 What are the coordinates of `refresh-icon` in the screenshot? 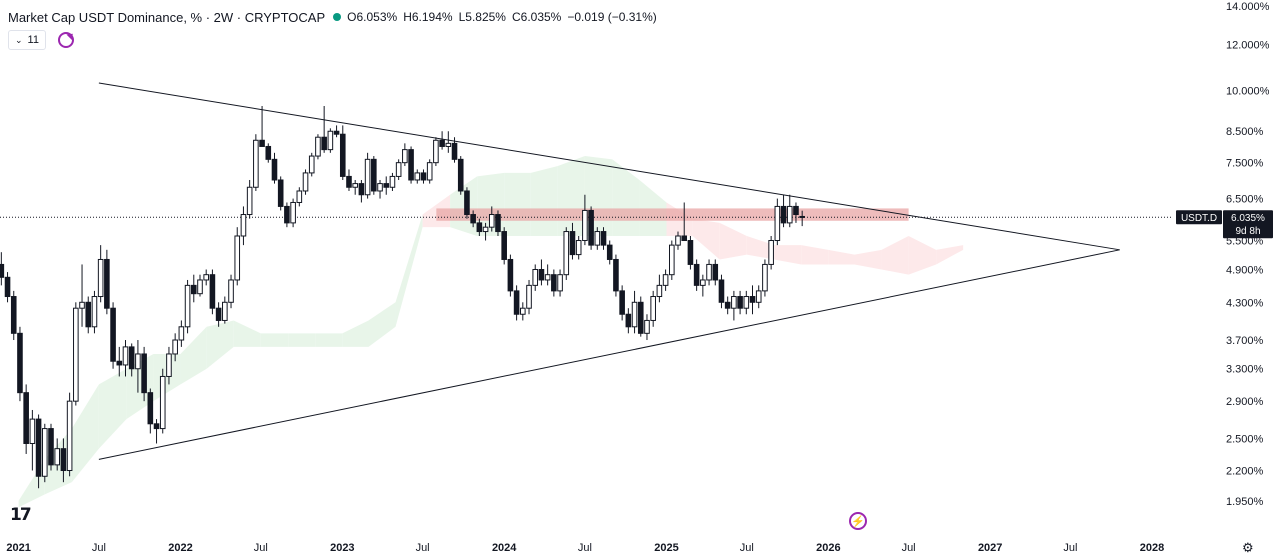 It's located at (65, 40).